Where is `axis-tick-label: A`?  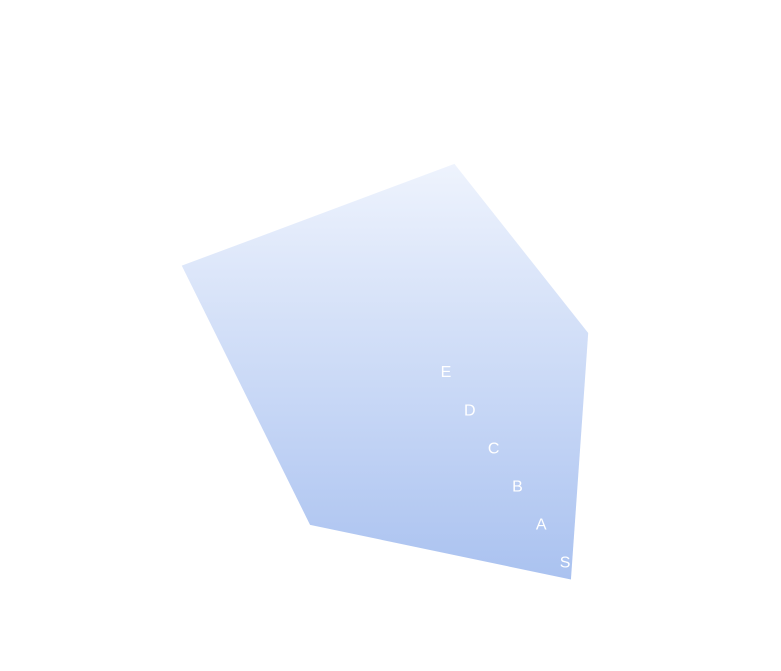 axis-tick-label: A is located at coordinates (541, 525).